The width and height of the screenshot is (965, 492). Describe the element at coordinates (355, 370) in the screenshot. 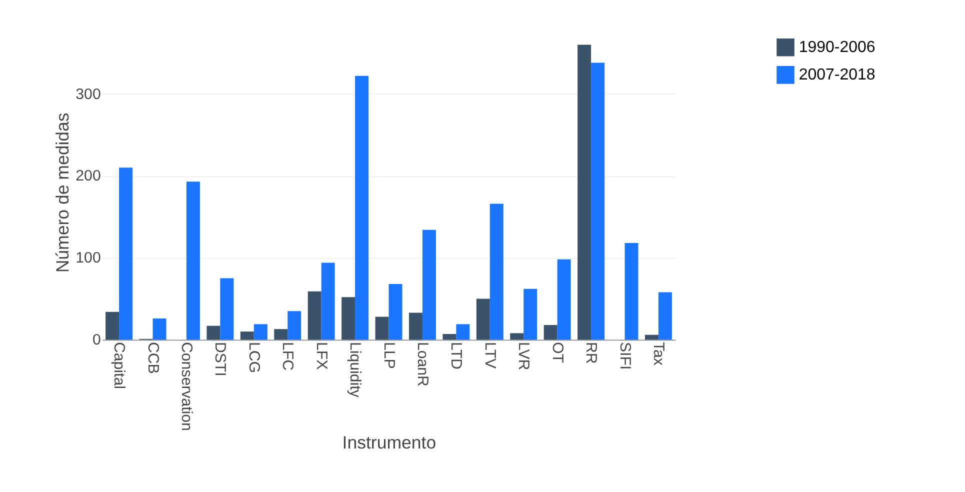

I see `x-tick-label: Liquidity` at that location.